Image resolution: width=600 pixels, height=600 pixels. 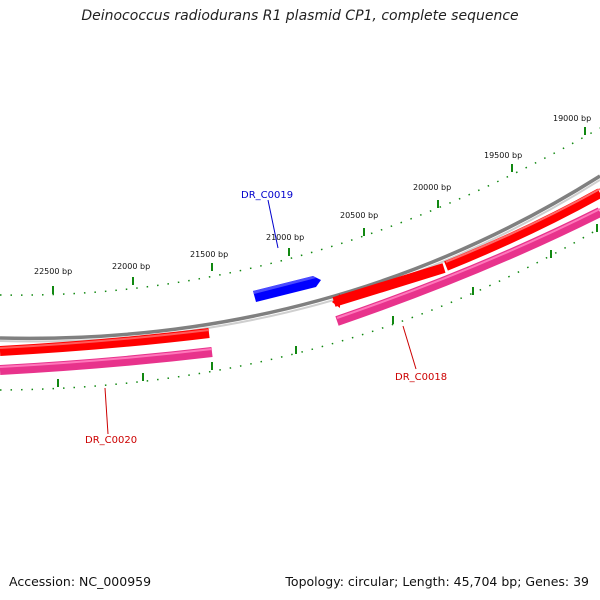 I want to click on cds-bar-dr-c0020-highlight, so click(x=106, y=358).